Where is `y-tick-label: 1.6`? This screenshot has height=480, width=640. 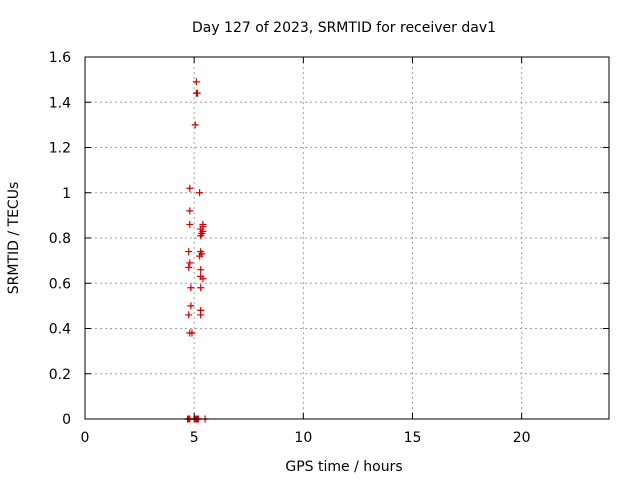 y-tick-label: 1.6 is located at coordinates (60, 58).